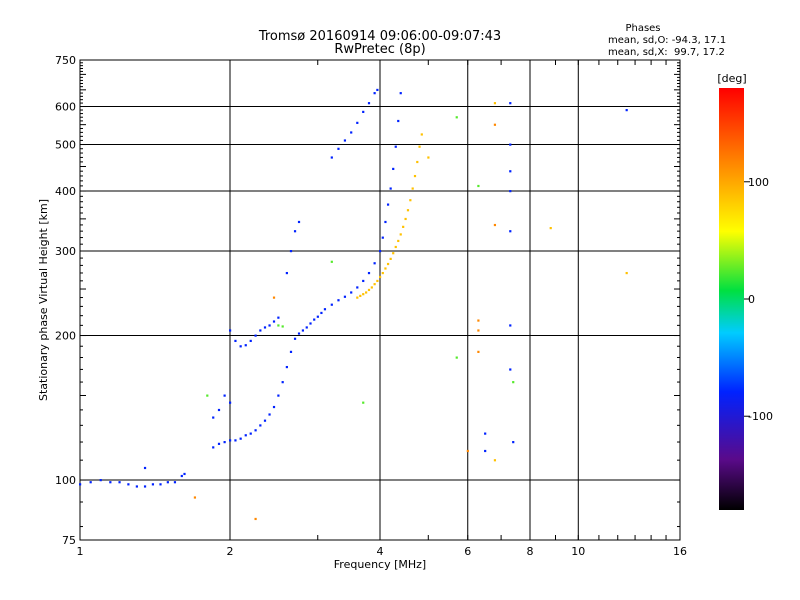  Describe the element at coordinates (230, 551) in the screenshot. I see `x-tick-label: 2` at that location.